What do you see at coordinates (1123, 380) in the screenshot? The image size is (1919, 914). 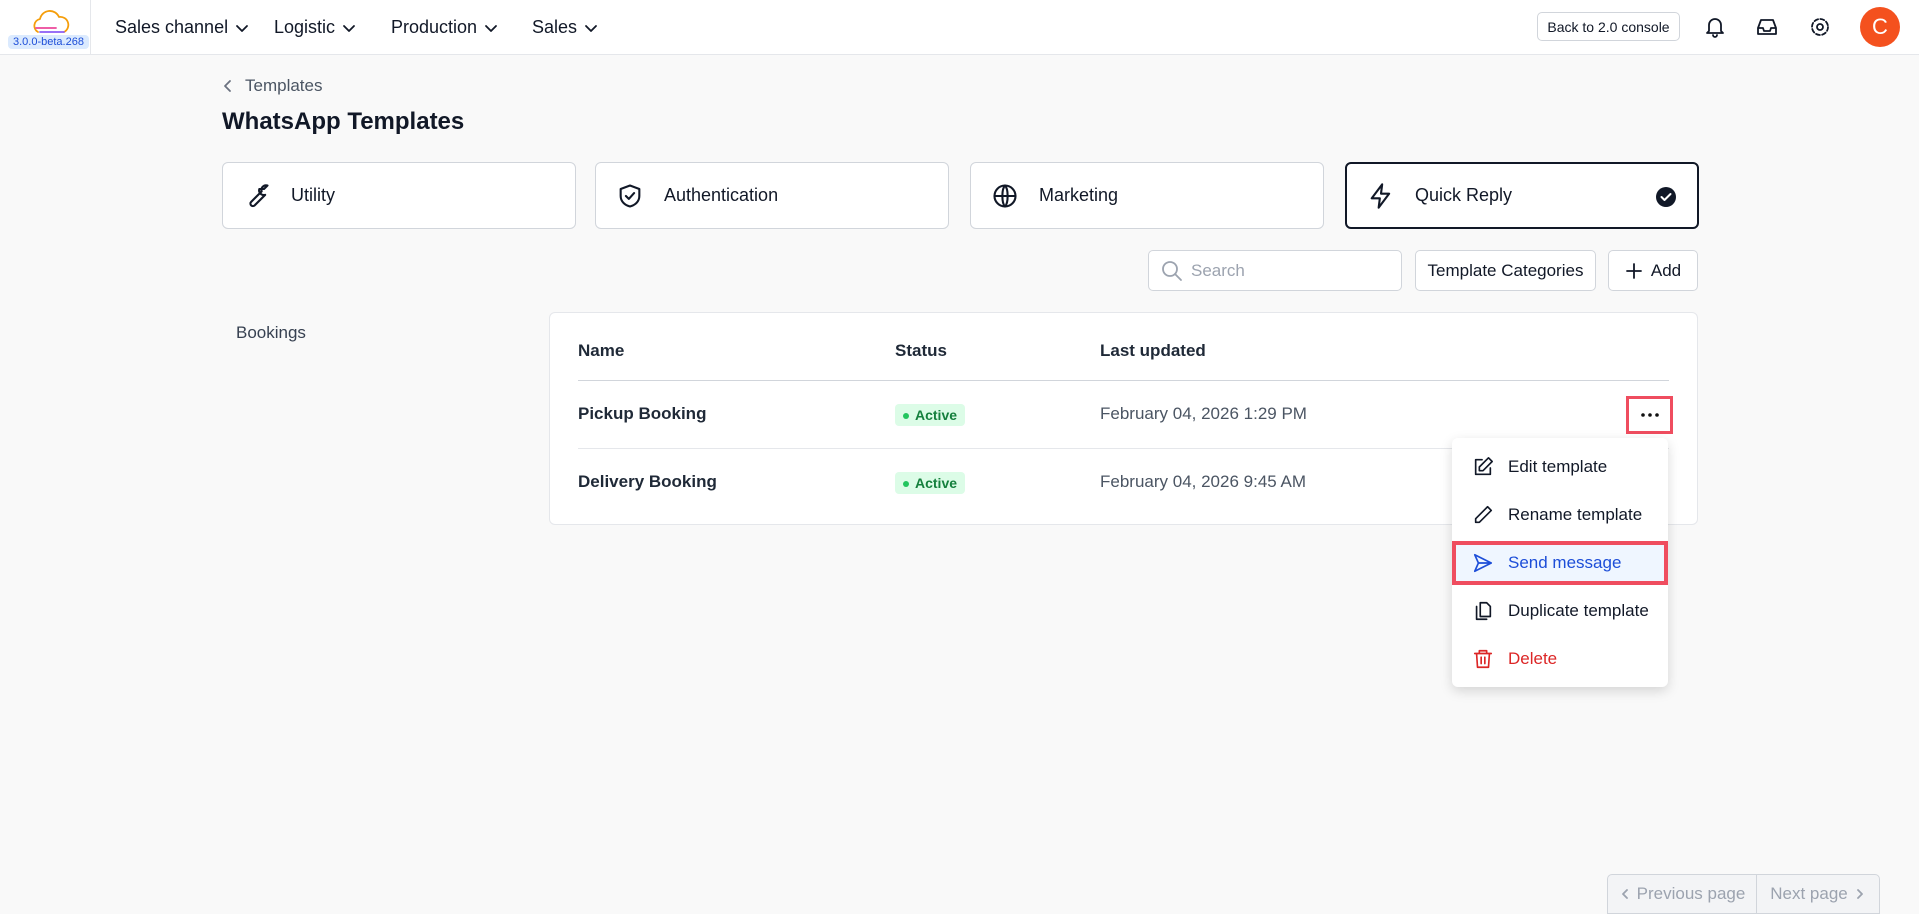 I see `header-divider` at bounding box center [1123, 380].